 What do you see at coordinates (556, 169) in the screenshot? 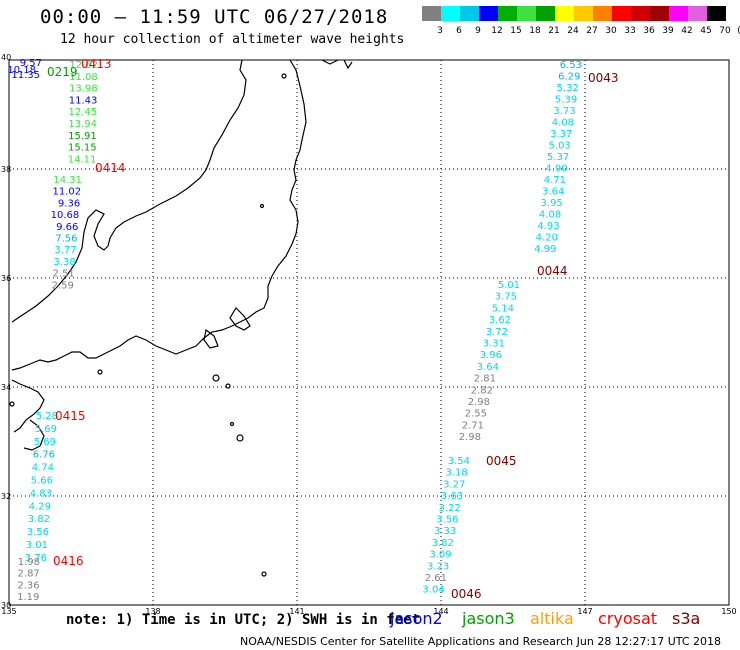
I see `swh-value: 4.90` at bounding box center [556, 169].